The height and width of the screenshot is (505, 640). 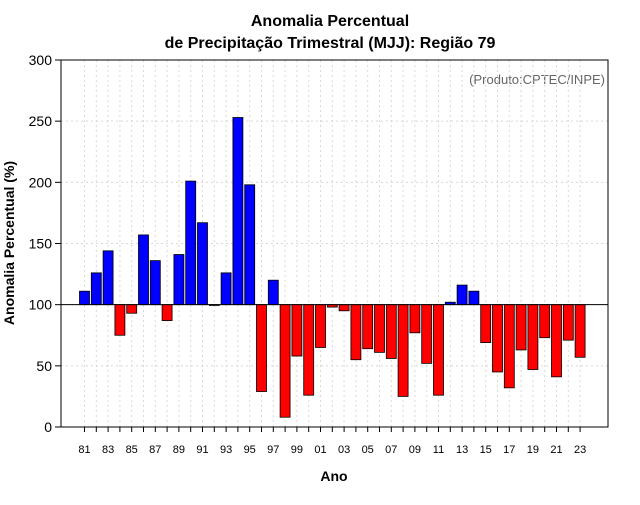 What do you see at coordinates (537, 79) in the screenshot?
I see `source-note: (Produto:CPTEC/INPE)` at bounding box center [537, 79].